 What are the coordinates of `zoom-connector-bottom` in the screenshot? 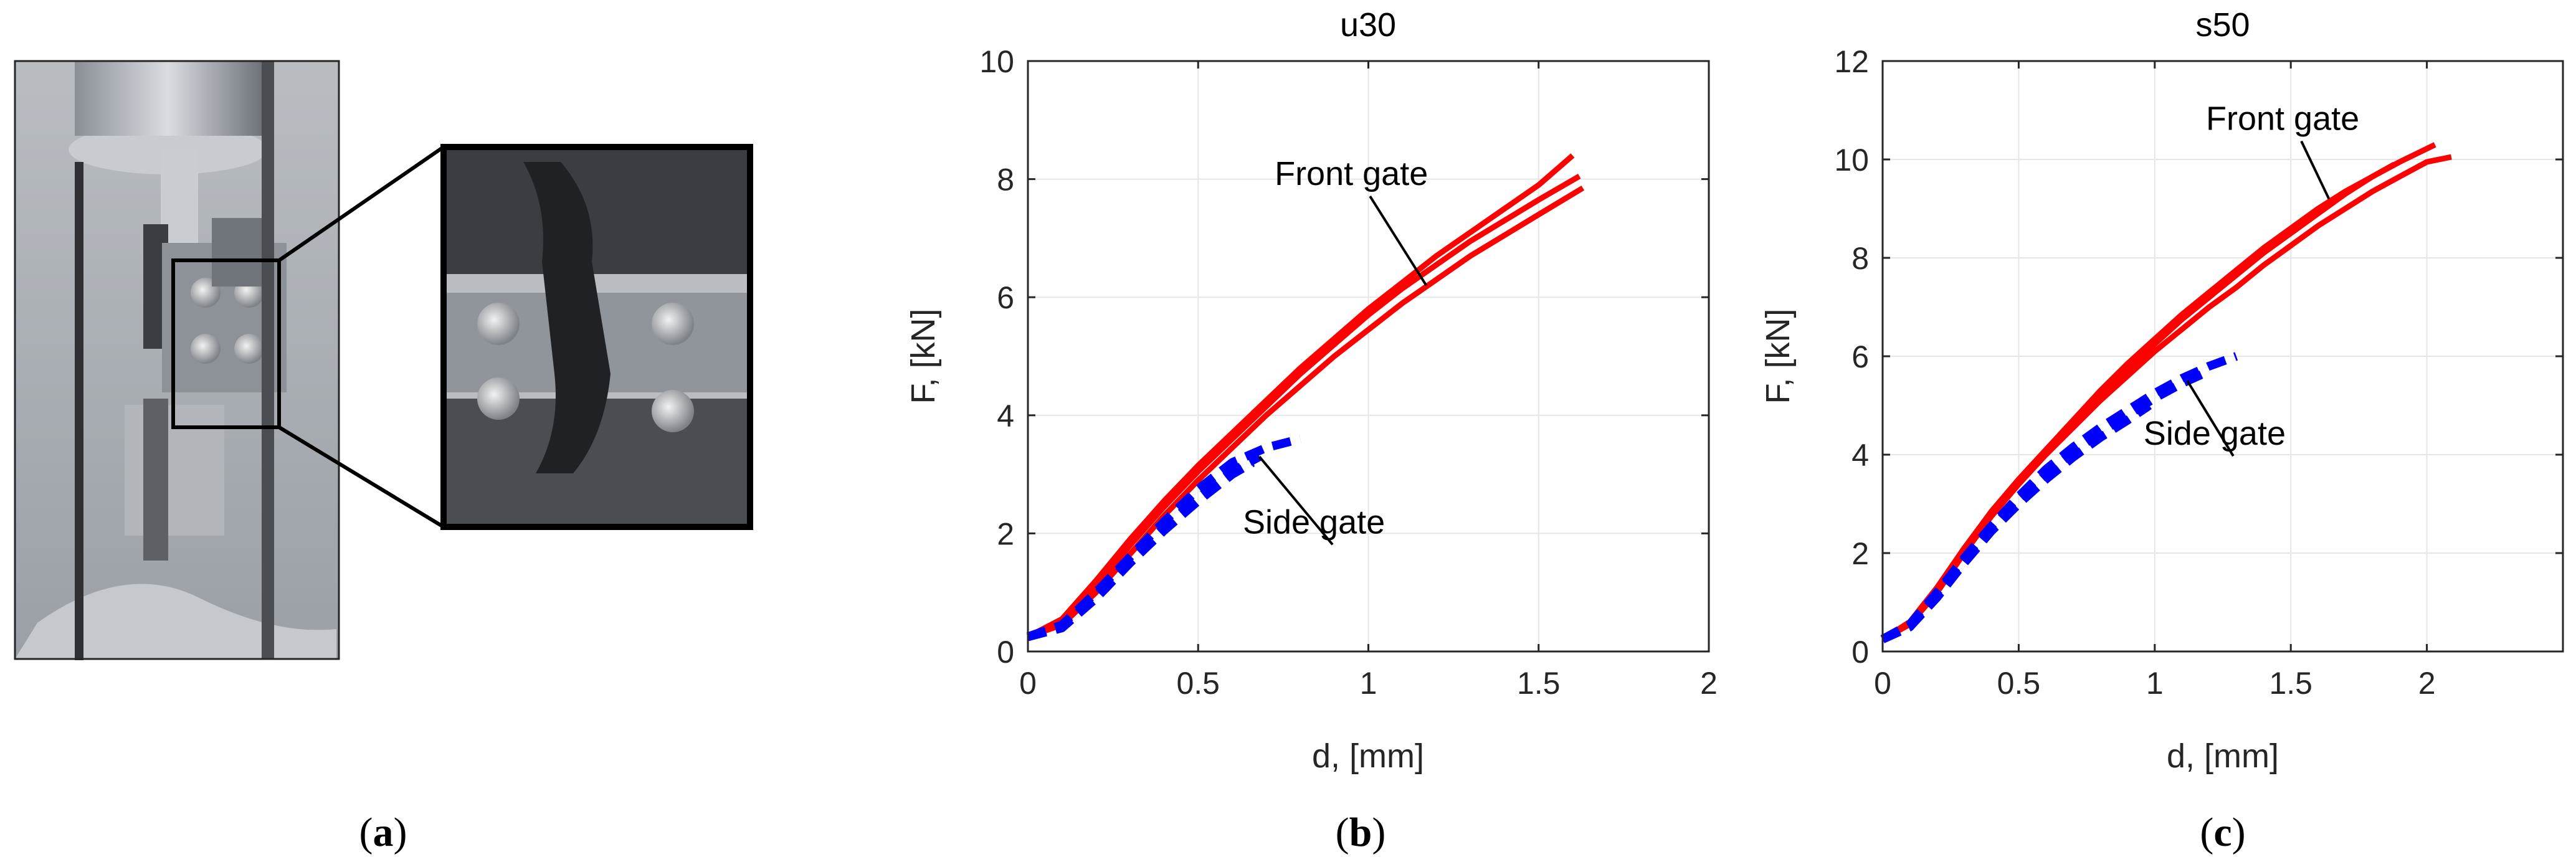 It's located at (361, 477).